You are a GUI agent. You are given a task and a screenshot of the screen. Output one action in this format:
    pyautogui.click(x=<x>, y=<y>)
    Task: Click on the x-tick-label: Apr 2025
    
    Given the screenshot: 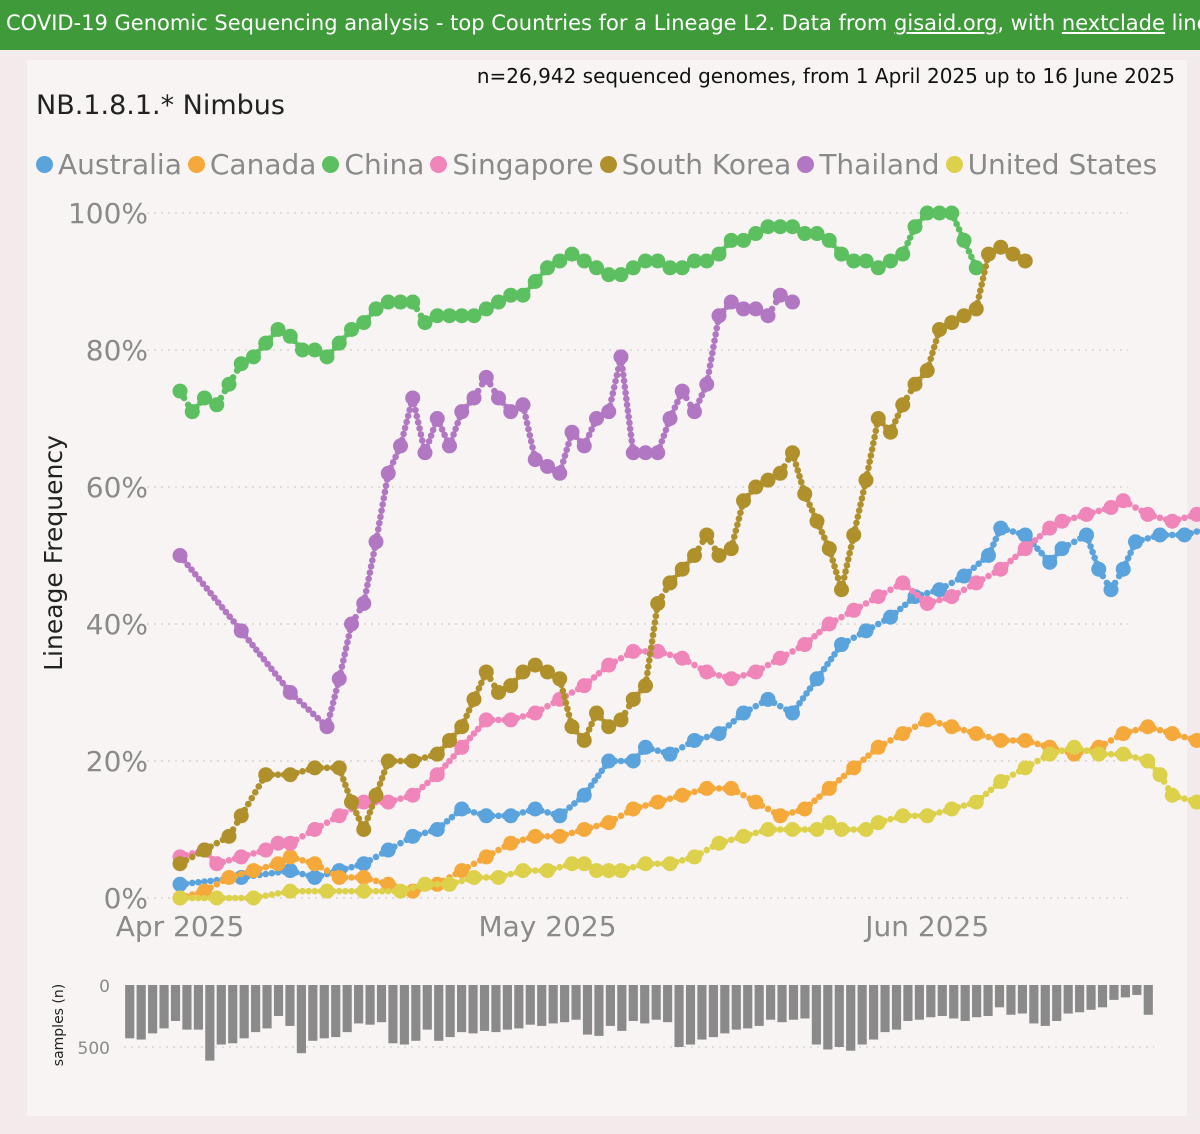 What is the action you would take?
    pyautogui.click(x=180, y=926)
    